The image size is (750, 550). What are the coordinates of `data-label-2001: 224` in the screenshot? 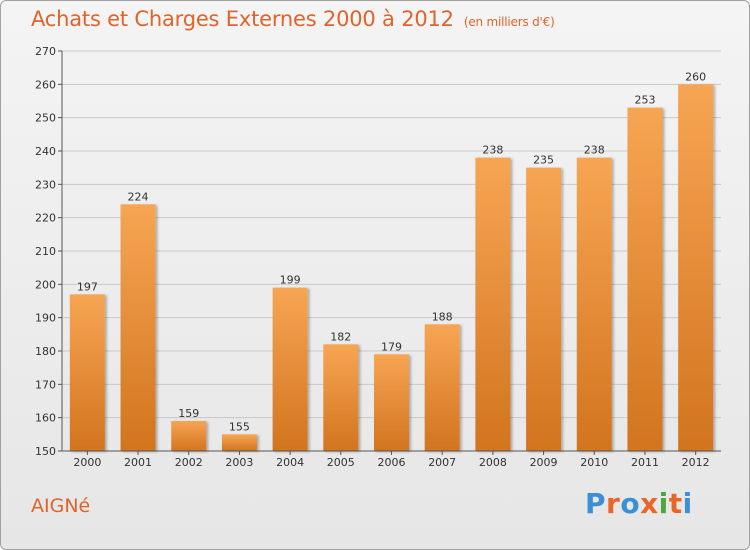 It's located at (138, 196).